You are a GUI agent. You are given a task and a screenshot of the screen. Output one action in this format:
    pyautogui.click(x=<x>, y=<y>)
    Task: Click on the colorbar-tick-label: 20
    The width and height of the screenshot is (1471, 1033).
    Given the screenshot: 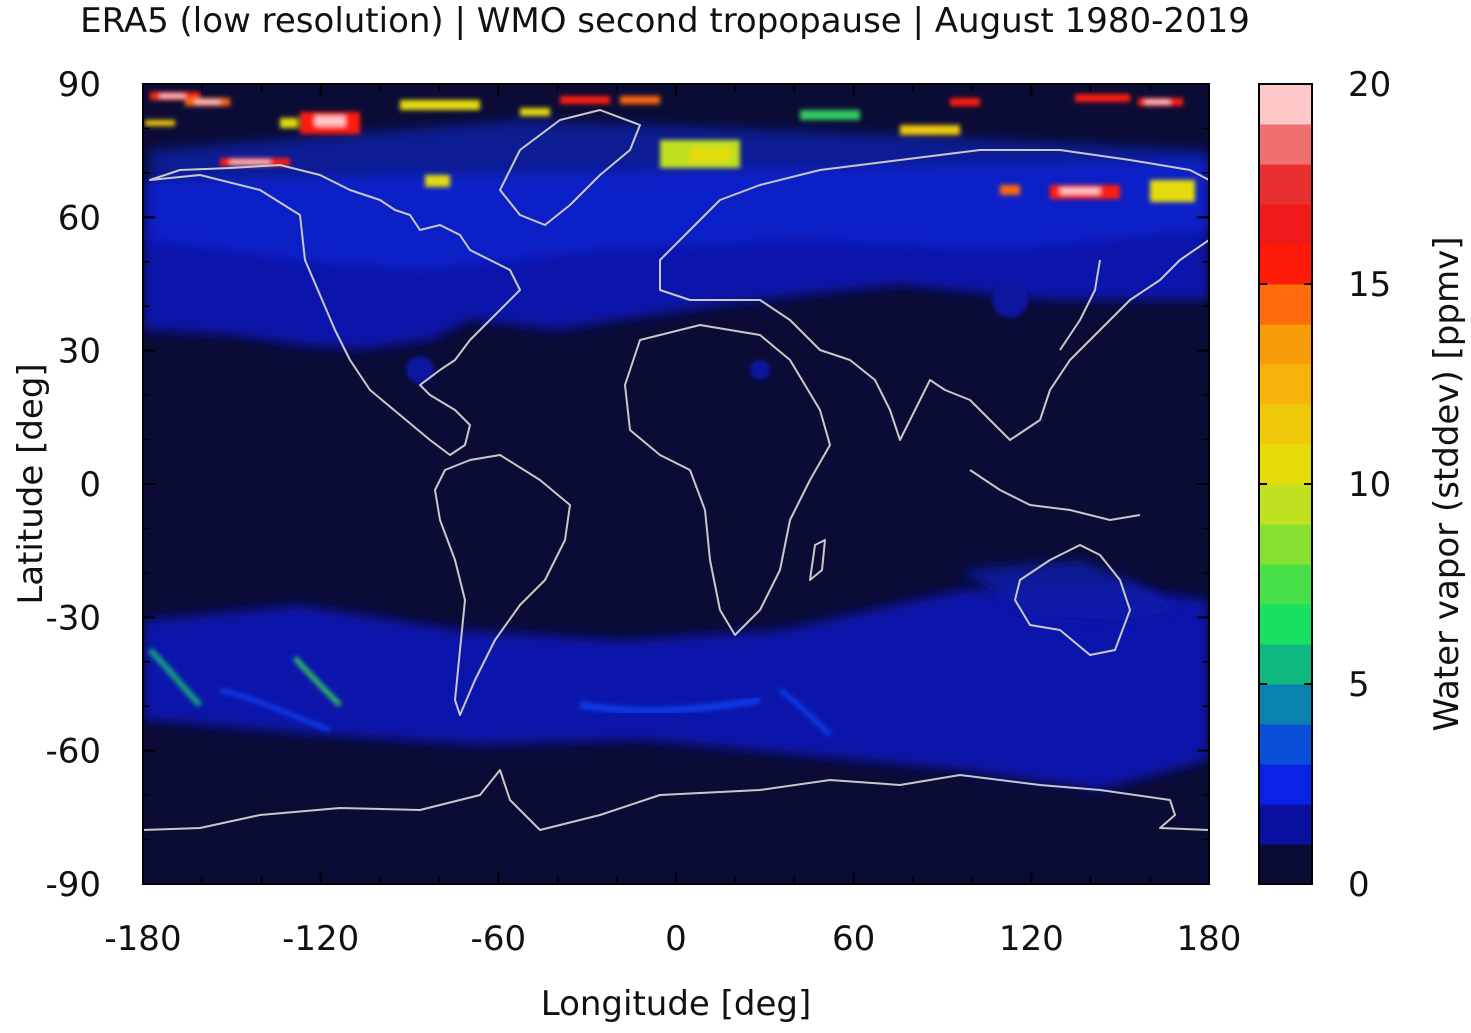 What is the action you would take?
    pyautogui.click(x=1369, y=85)
    